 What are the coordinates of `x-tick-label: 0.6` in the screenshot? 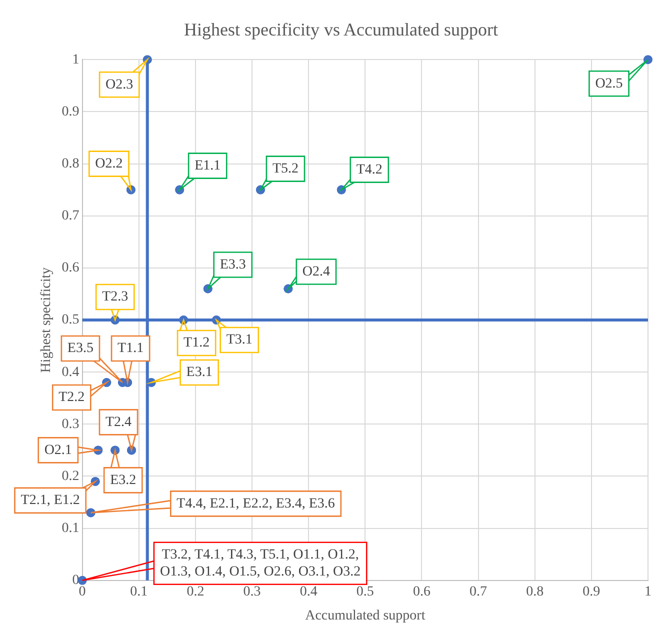 It's located at (421, 592).